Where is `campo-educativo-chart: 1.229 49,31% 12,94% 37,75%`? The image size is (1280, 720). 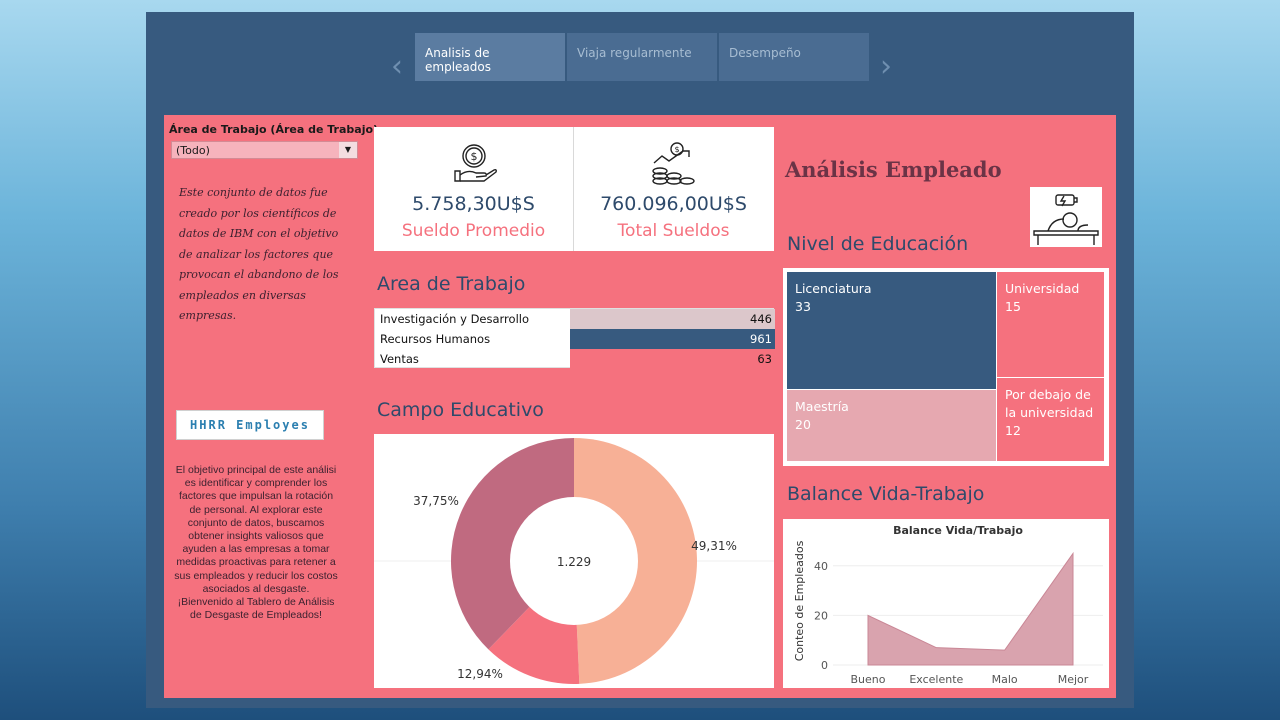
campo-educativo-chart: 1.229 49,31% 12,94% 37,75% is located at coordinates (574, 561).